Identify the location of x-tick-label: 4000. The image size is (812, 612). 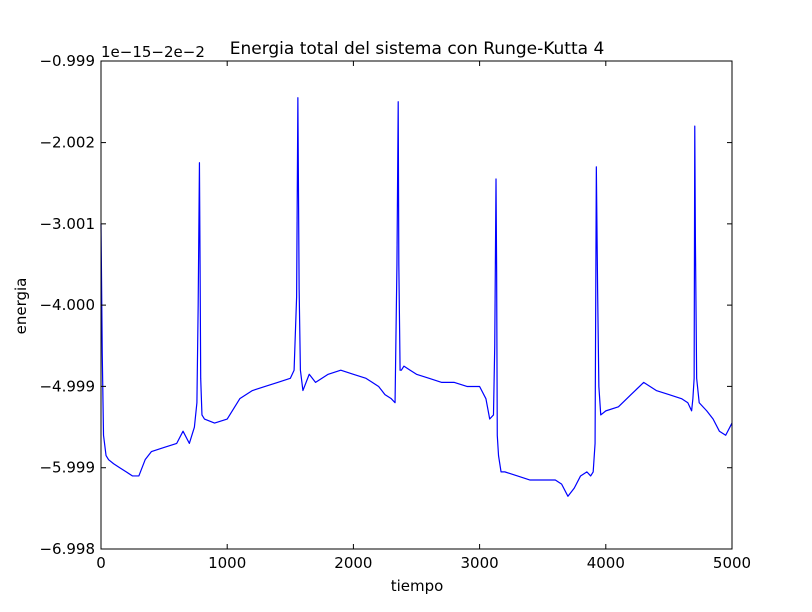
(606, 563).